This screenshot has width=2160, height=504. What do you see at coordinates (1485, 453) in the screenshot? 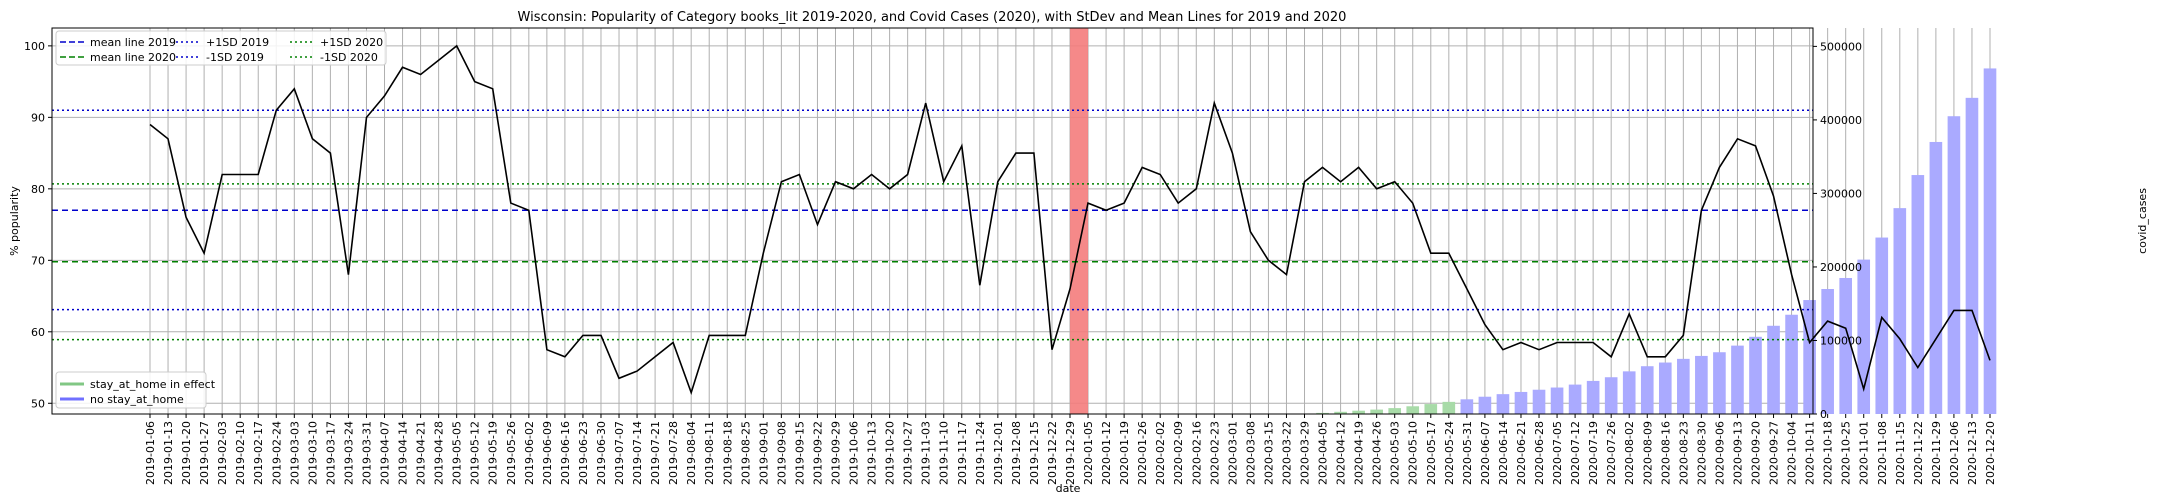
I see `x-tick-label: 2020-06-07` at bounding box center [1485, 453].